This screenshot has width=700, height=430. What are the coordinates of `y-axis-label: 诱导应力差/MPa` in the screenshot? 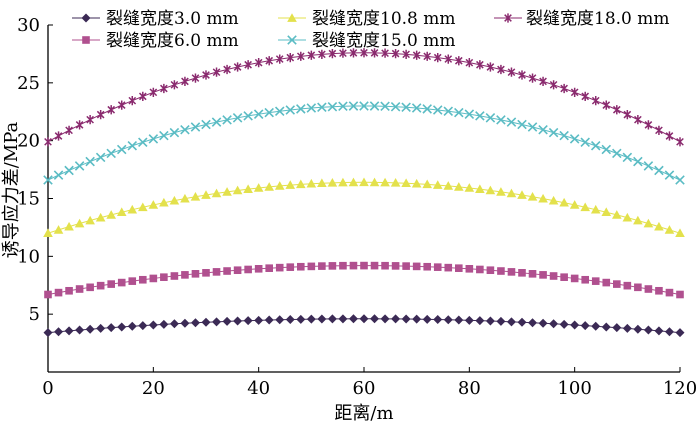 It's located at (11, 189).